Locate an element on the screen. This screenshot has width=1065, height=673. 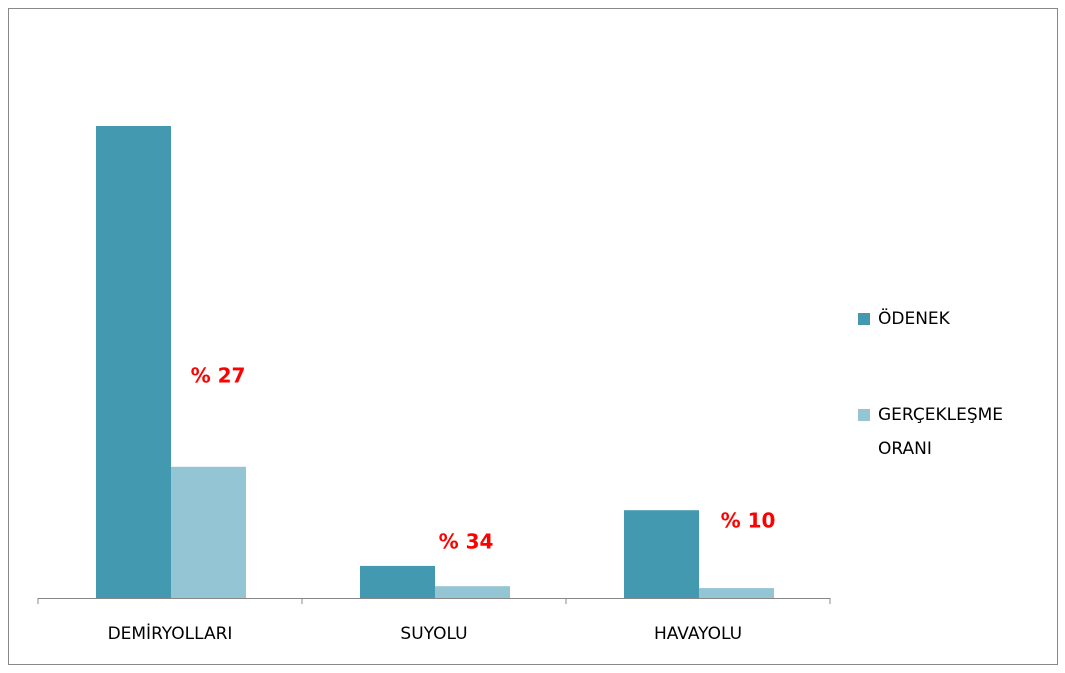
legend-item: GERÇEKLEŞME ORANI is located at coordinates (948, 432).